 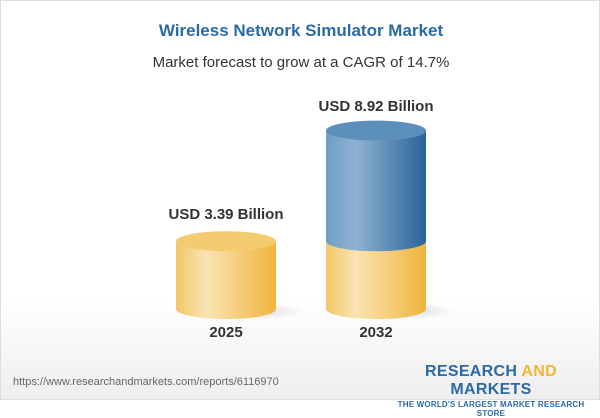 I want to click on logo-text: RESEARCH, so click(x=473, y=371).